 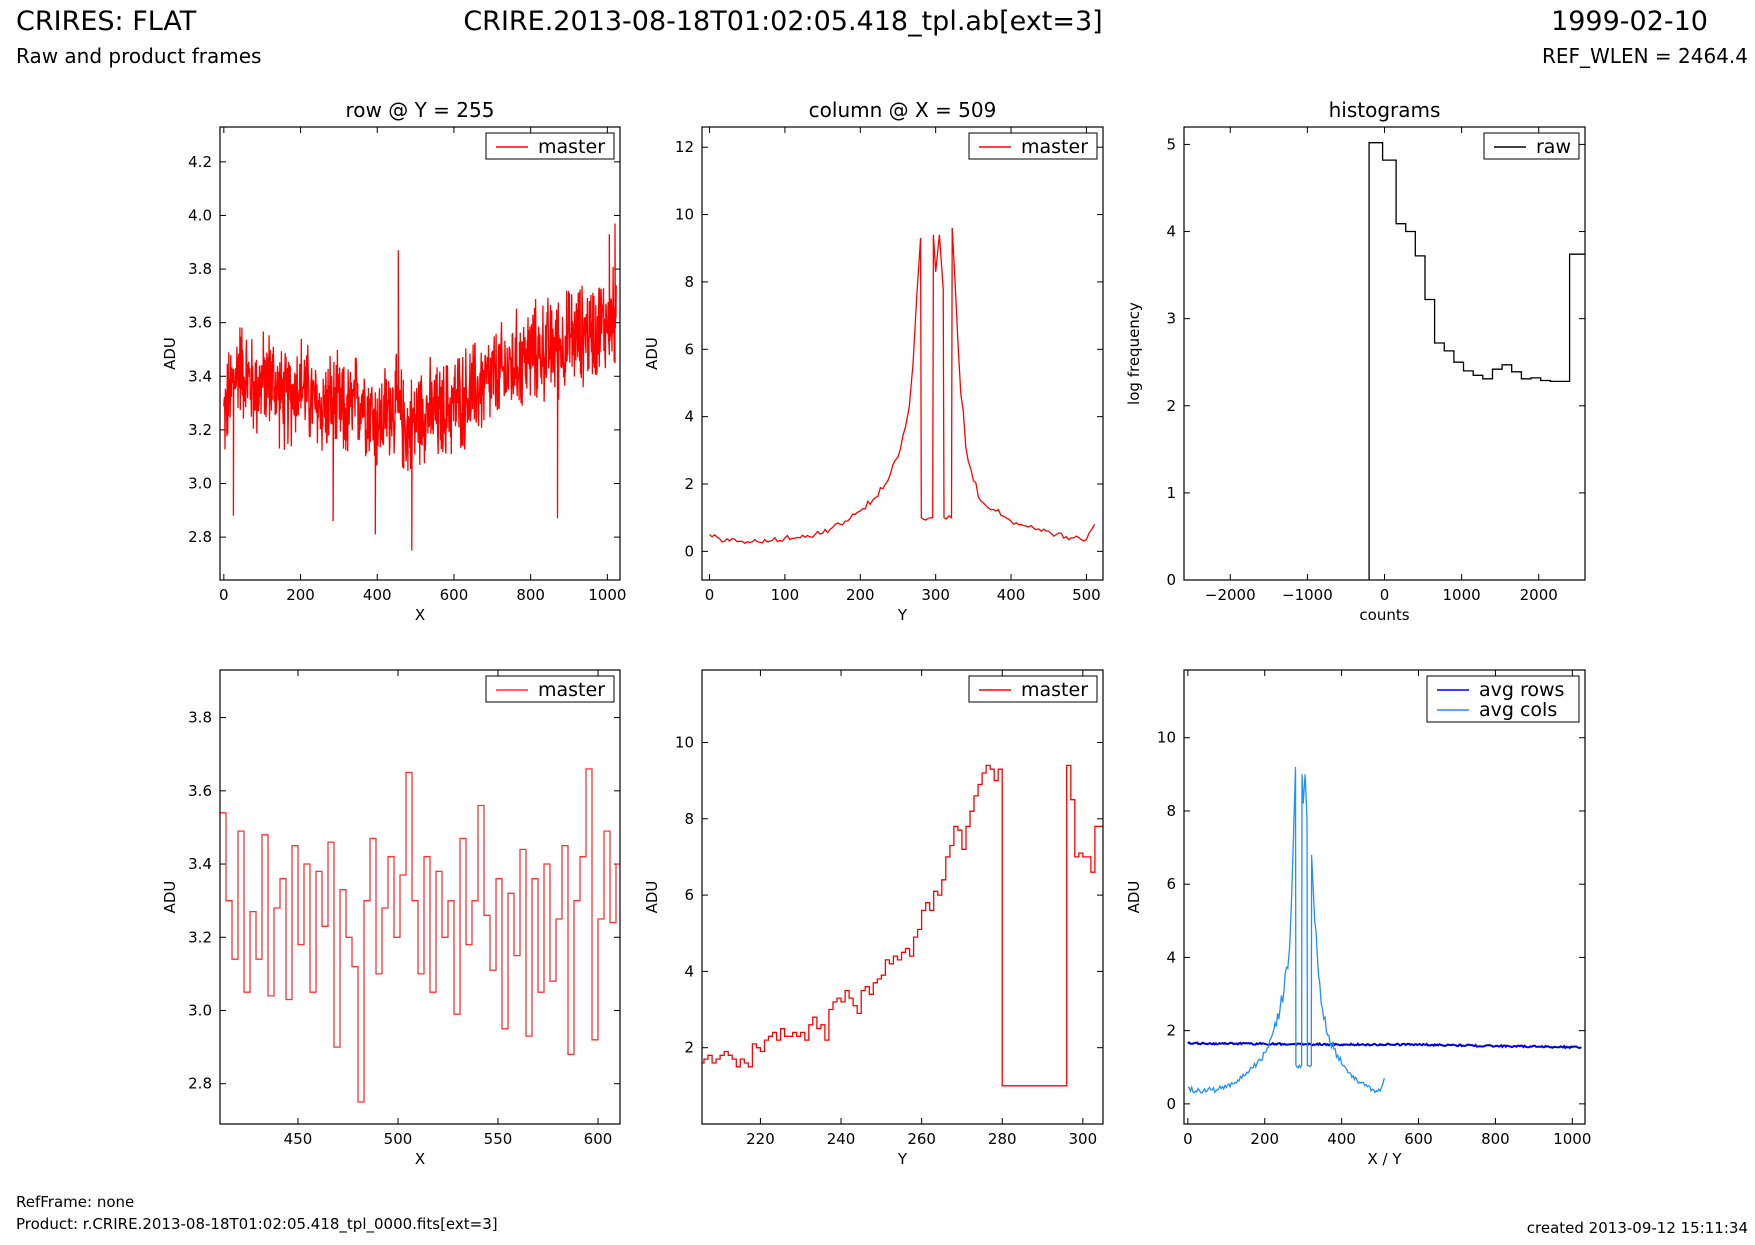 I want to click on chart-title: histograms, so click(x=1385, y=110).